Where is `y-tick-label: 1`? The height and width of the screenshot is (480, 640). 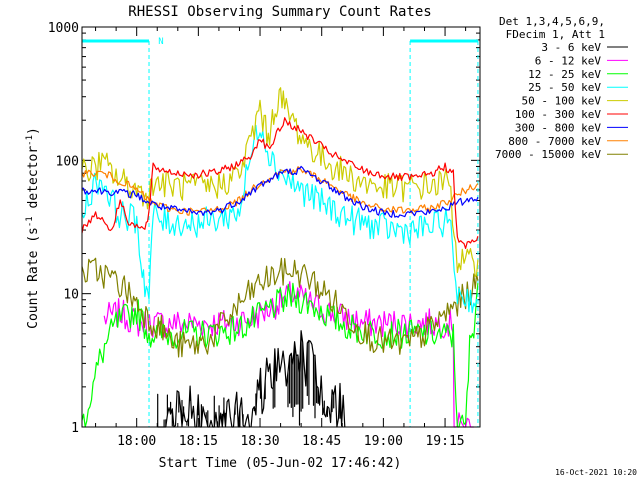
y-tick-label: 1 is located at coordinates (75, 428).